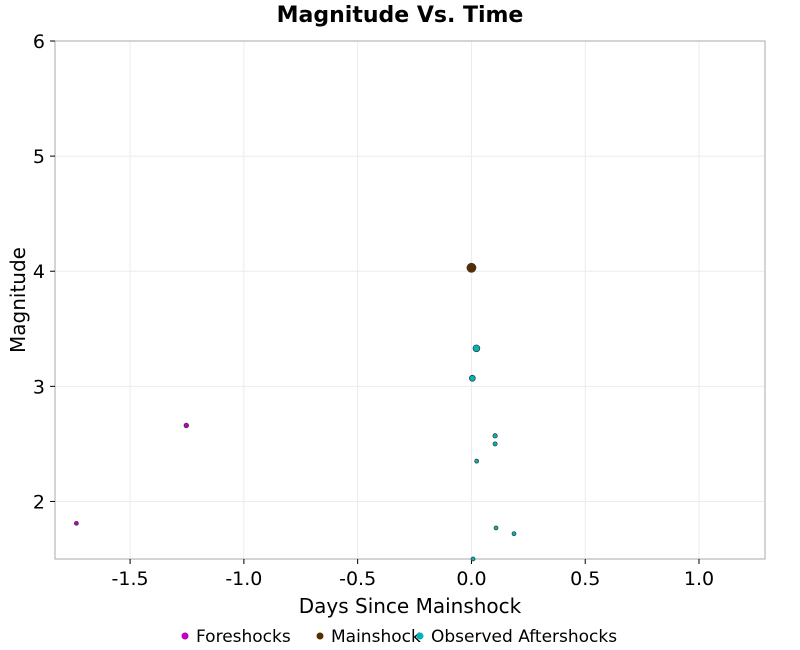 This screenshot has width=800, height=650. I want to click on y-axis-label: Magnitude, so click(18, 300).